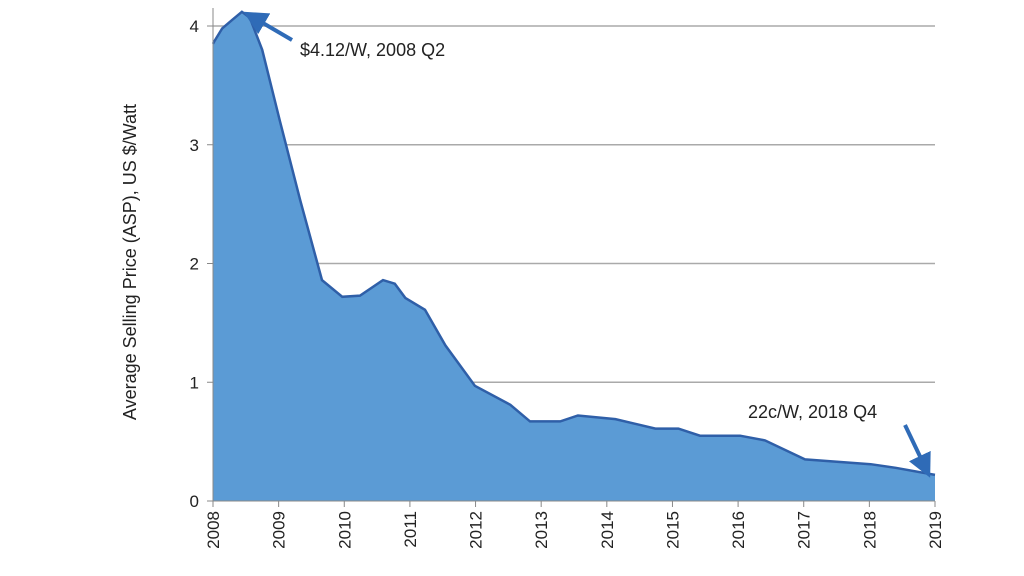  What do you see at coordinates (738, 530) in the screenshot?
I see `x-tick-label: 2016` at bounding box center [738, 530].